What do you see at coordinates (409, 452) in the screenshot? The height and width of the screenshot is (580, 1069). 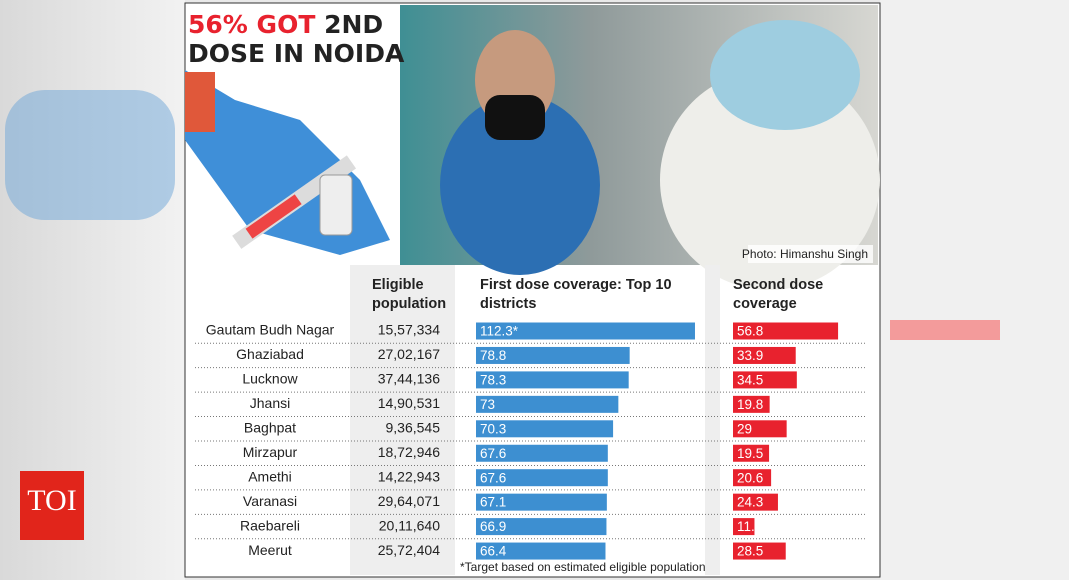 I see `population: 18,72,946` at bounding box center [409, 452].